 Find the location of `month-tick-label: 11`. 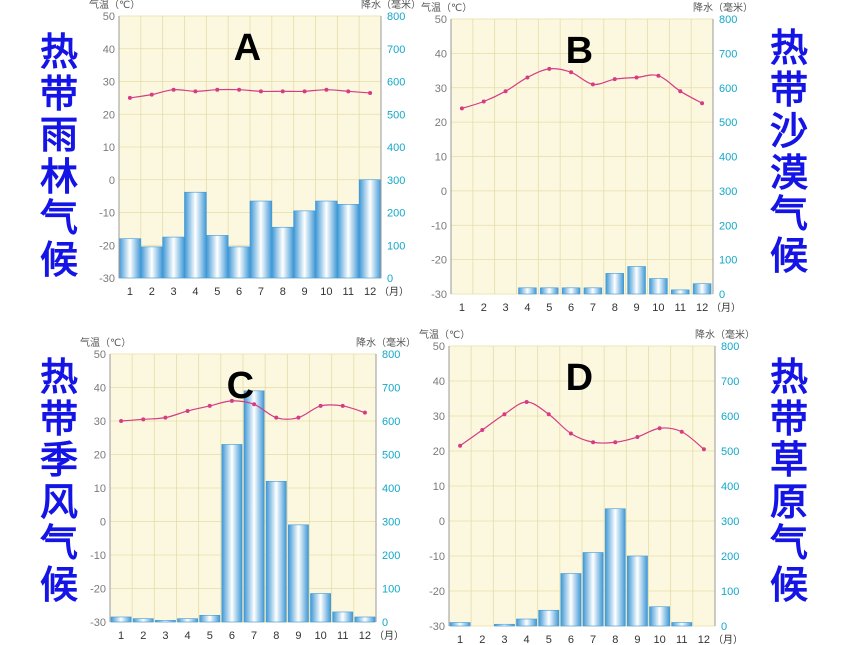

month-tick-label: 11 is located at coordinates (348, 292).